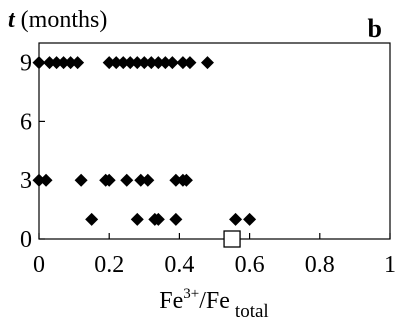 The height and width of the screenshot is (327, 398). I want to click on x-tick-label: 0.2, so click(109, 265).